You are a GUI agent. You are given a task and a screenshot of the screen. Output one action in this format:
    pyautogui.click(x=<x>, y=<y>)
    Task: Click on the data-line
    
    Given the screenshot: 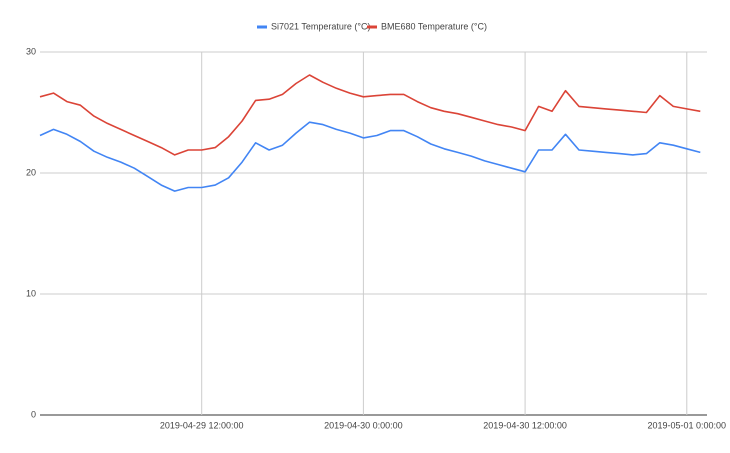 What is the action you would take?
    pyautogui.click(x=370, y=156)
    